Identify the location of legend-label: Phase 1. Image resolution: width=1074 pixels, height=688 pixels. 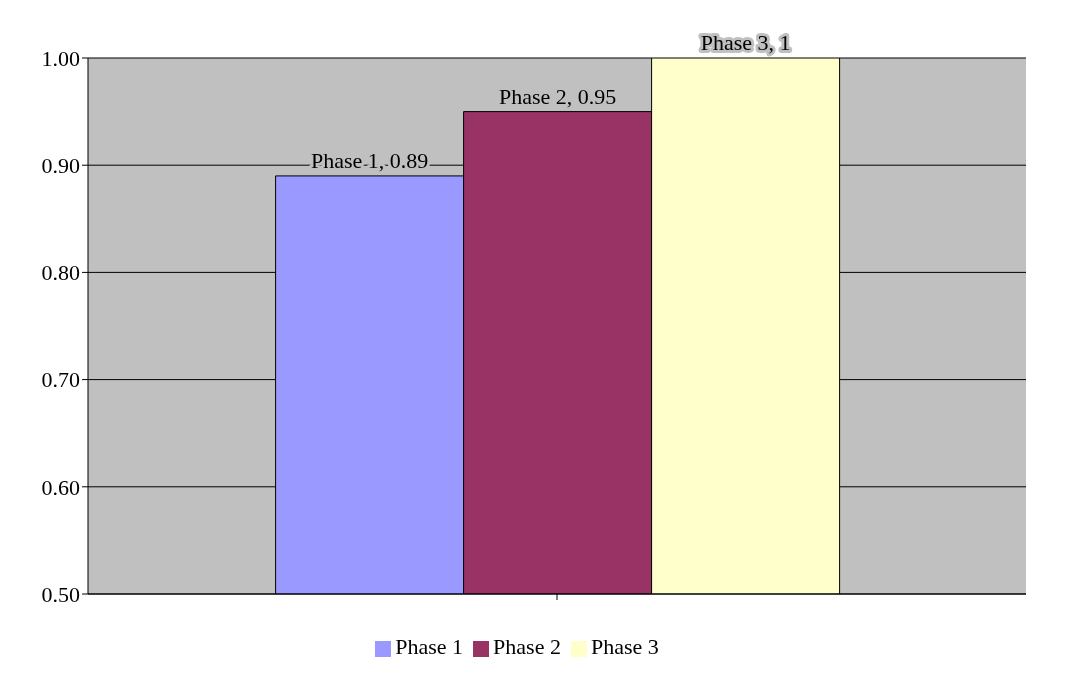
(429, 646).